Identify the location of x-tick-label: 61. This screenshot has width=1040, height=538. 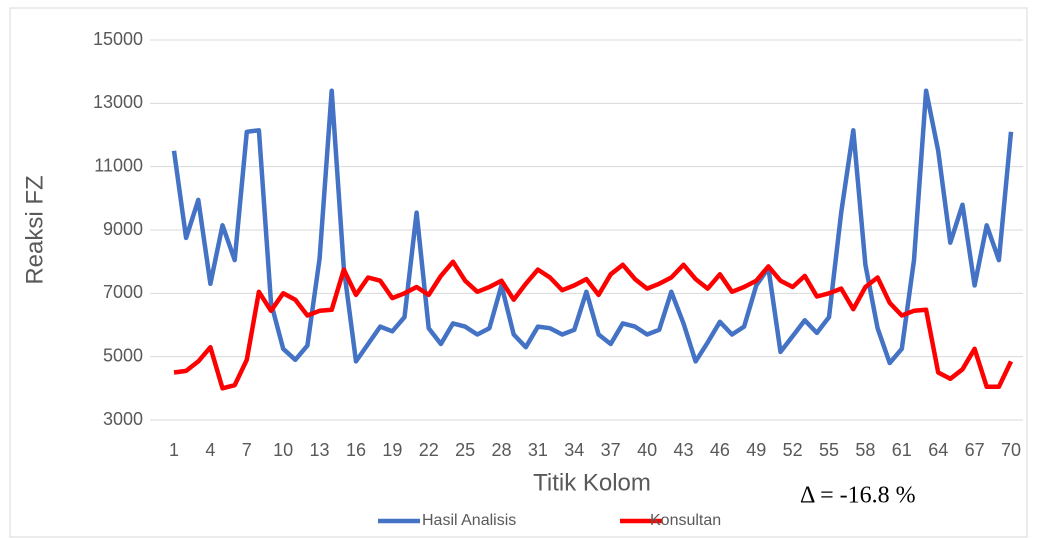
(902, 450).